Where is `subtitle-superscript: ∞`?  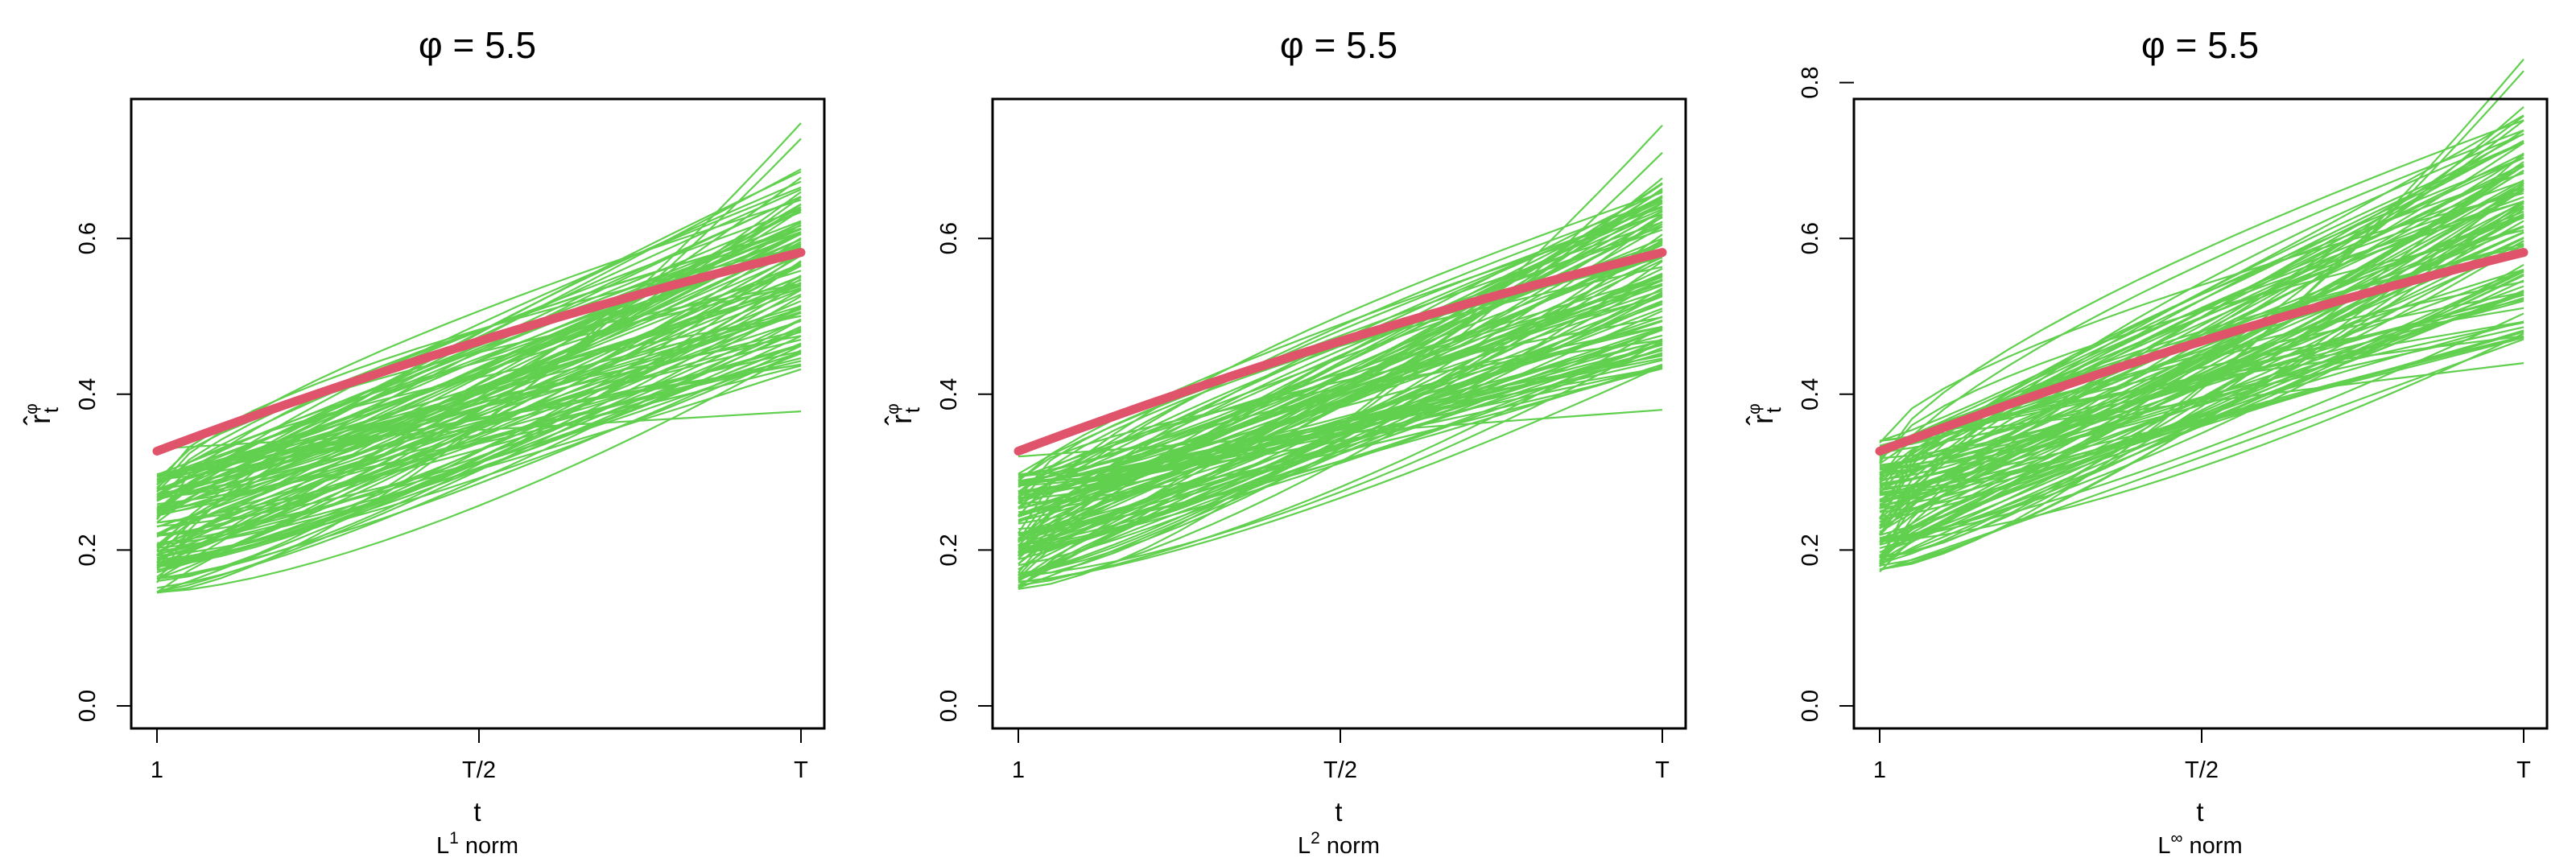
subtitle-superscript: ∞ is located at coordinates (2177, 838).